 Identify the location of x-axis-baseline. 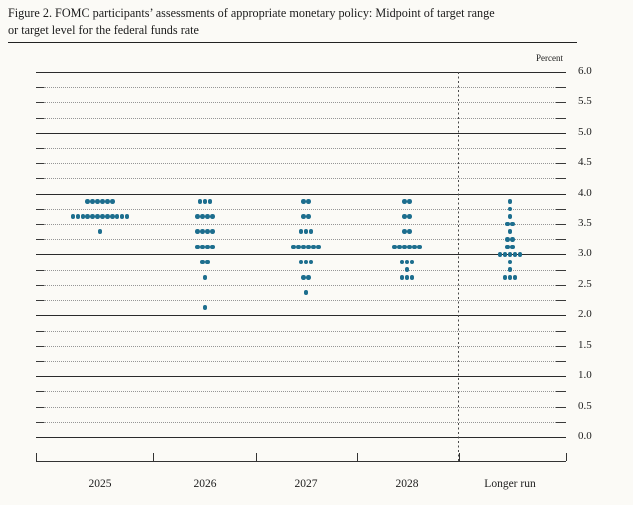
(301, 461).